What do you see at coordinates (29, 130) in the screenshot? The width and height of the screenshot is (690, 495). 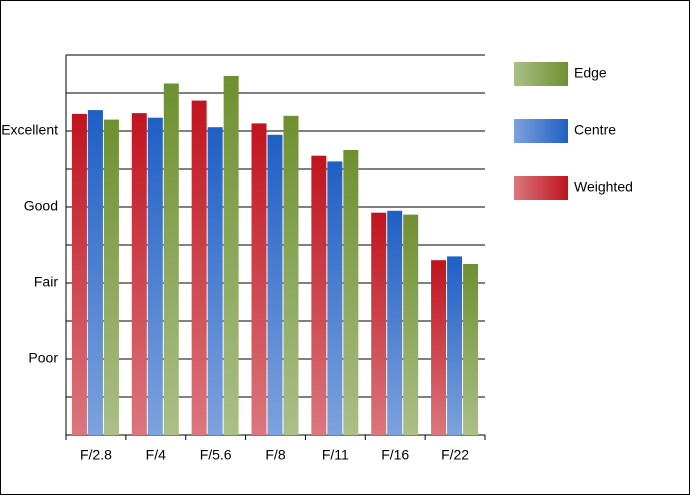 I see `y-tick-label: Excellent` at bounding box center [29, 130].